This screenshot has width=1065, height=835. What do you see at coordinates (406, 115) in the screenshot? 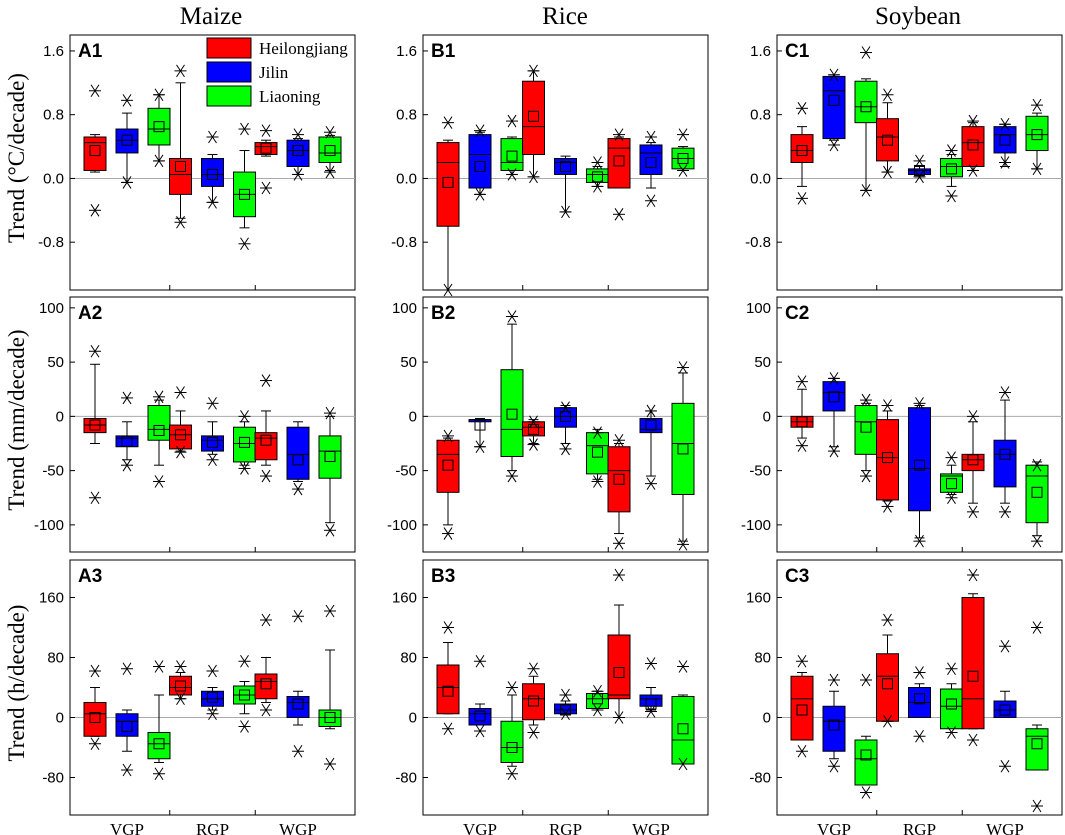
I see `y-tick-label: 0.8` at bounding box center [406, 115].